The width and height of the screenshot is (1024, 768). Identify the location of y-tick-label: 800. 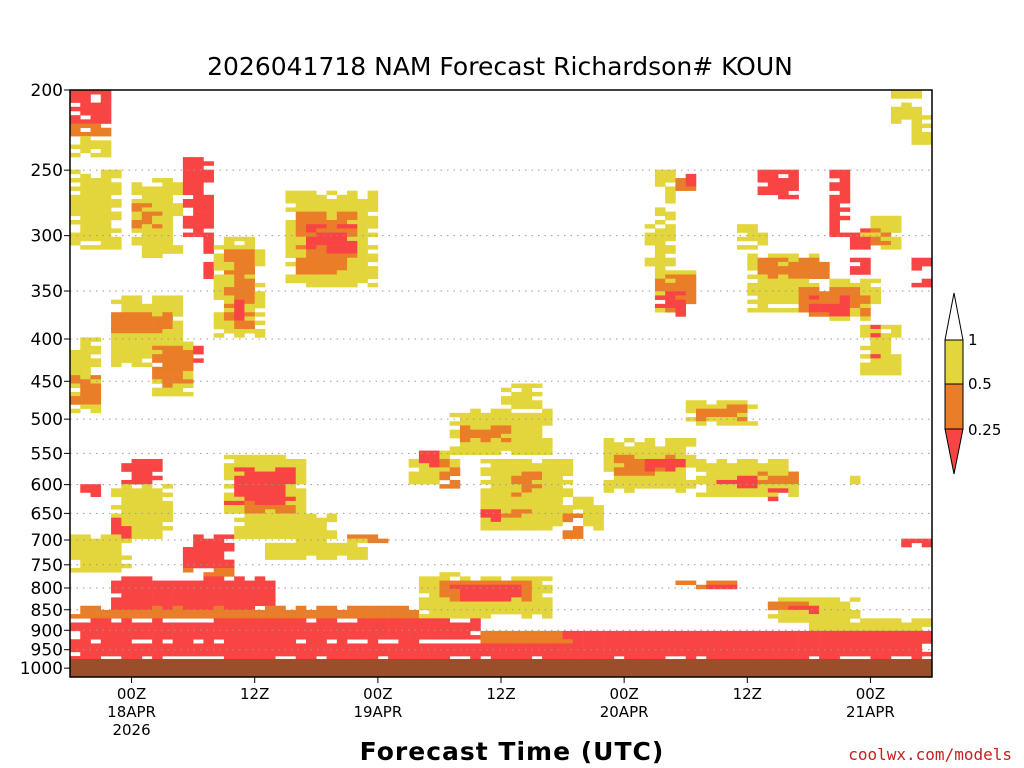
(47, 589).